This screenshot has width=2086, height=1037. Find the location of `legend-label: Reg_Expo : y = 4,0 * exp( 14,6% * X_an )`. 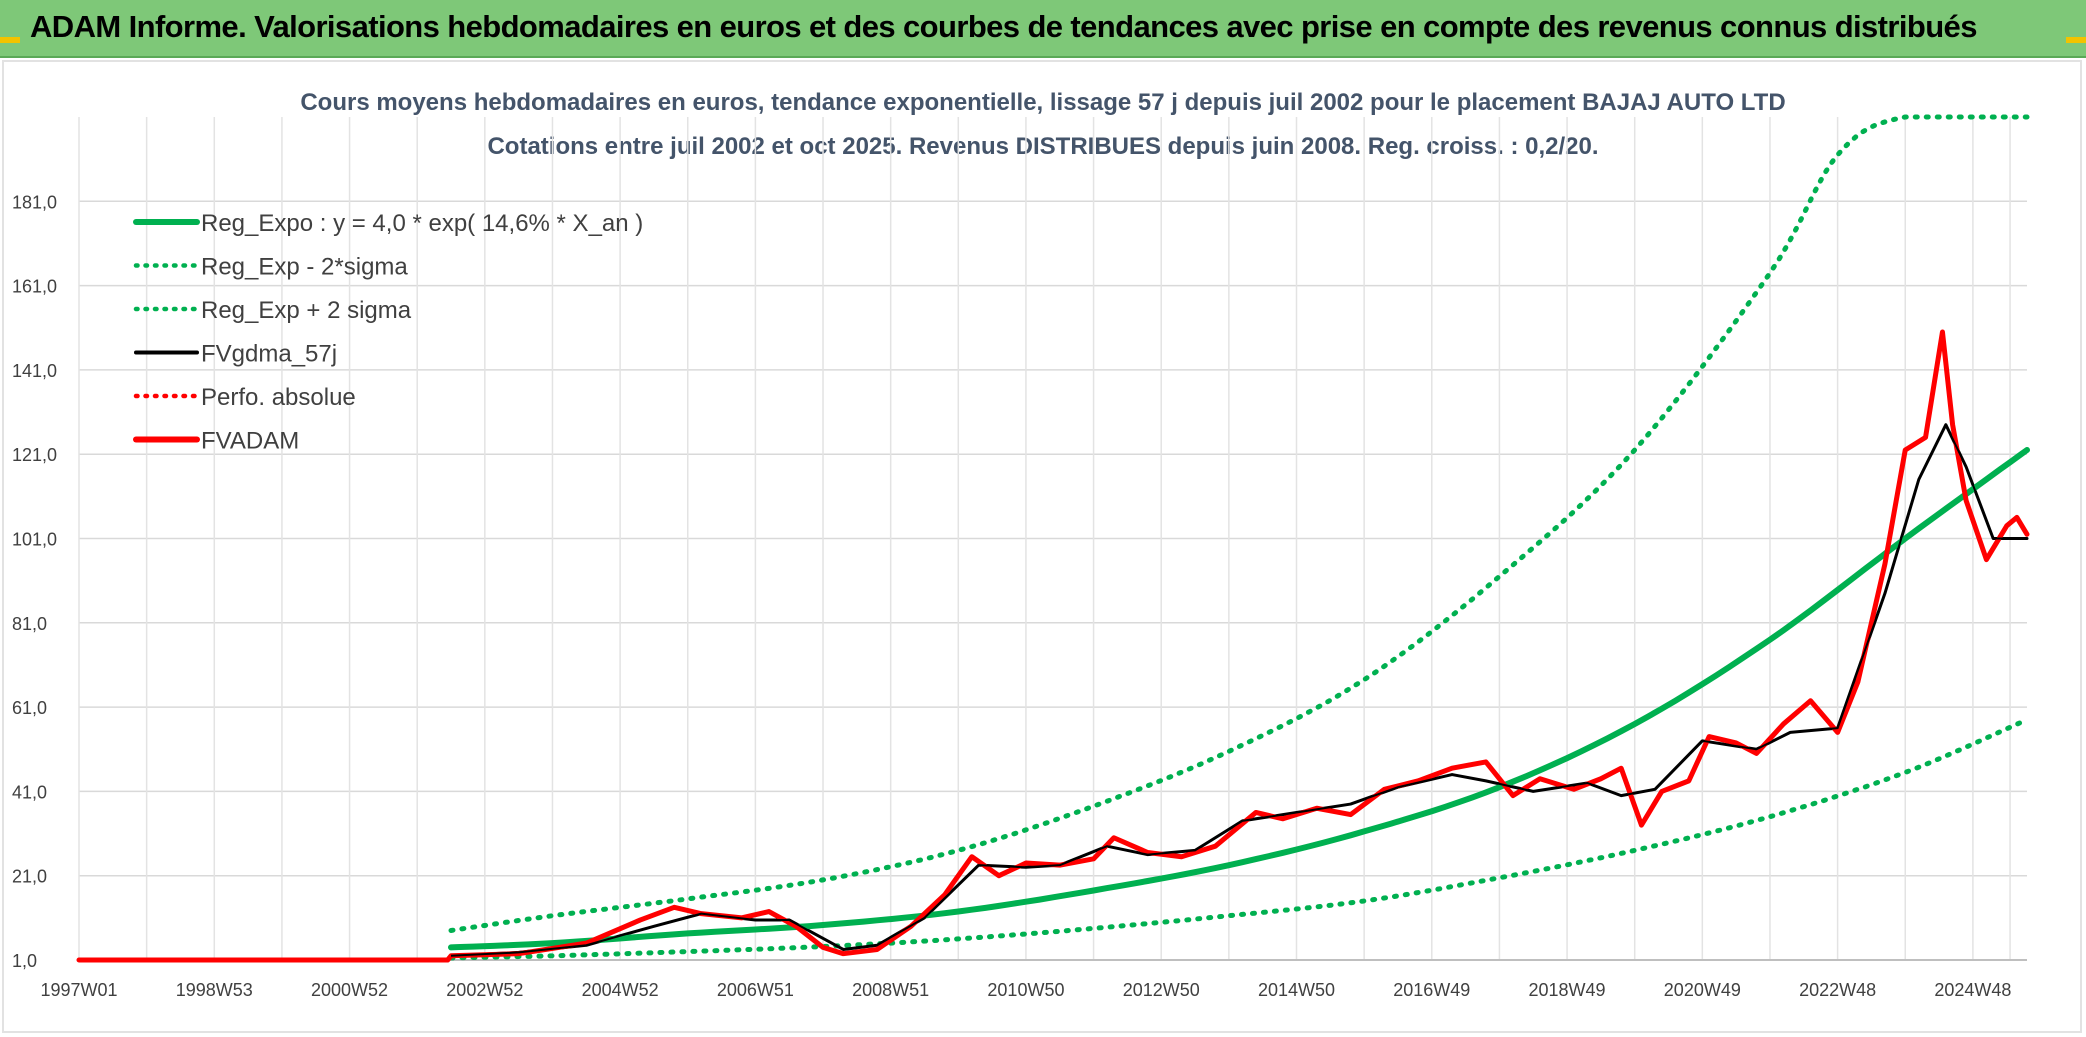

legend-label: Reg_Expo : y = 4,0 * exp( 14,6% * X_an ) is located at coordinates (422, 223).